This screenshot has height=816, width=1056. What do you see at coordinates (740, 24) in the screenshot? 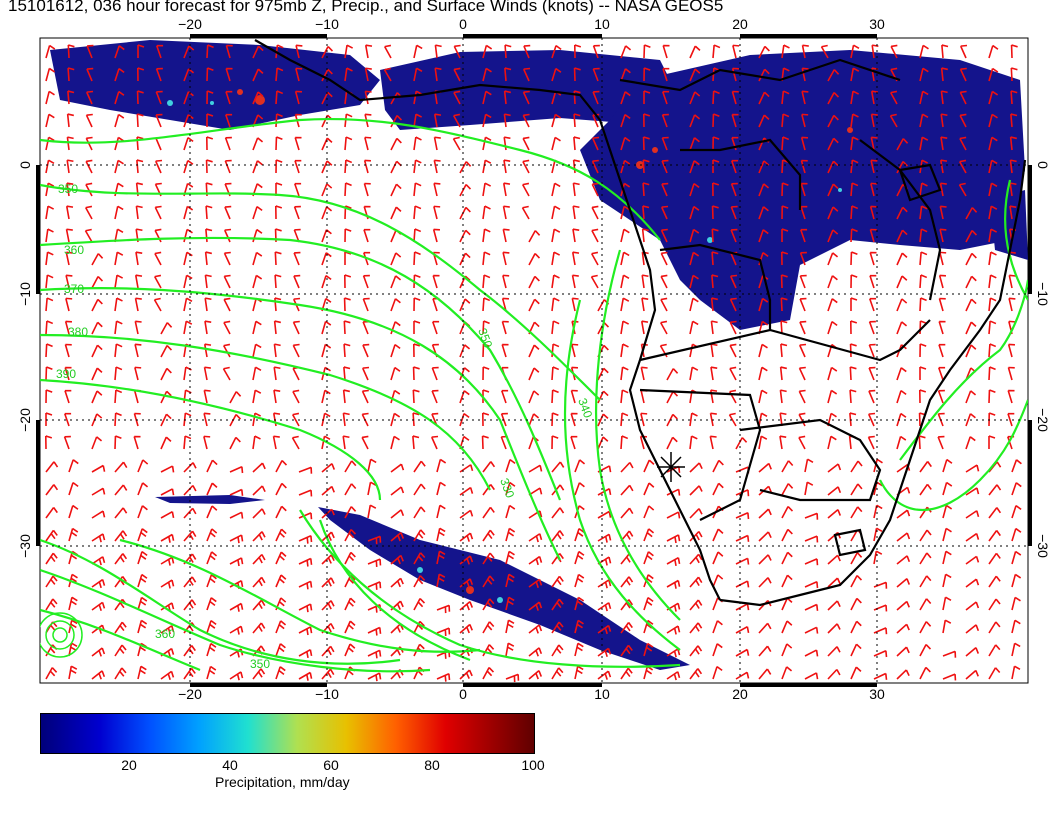
I see `lon-tick-label: 20` at bounding box center [740, 24].